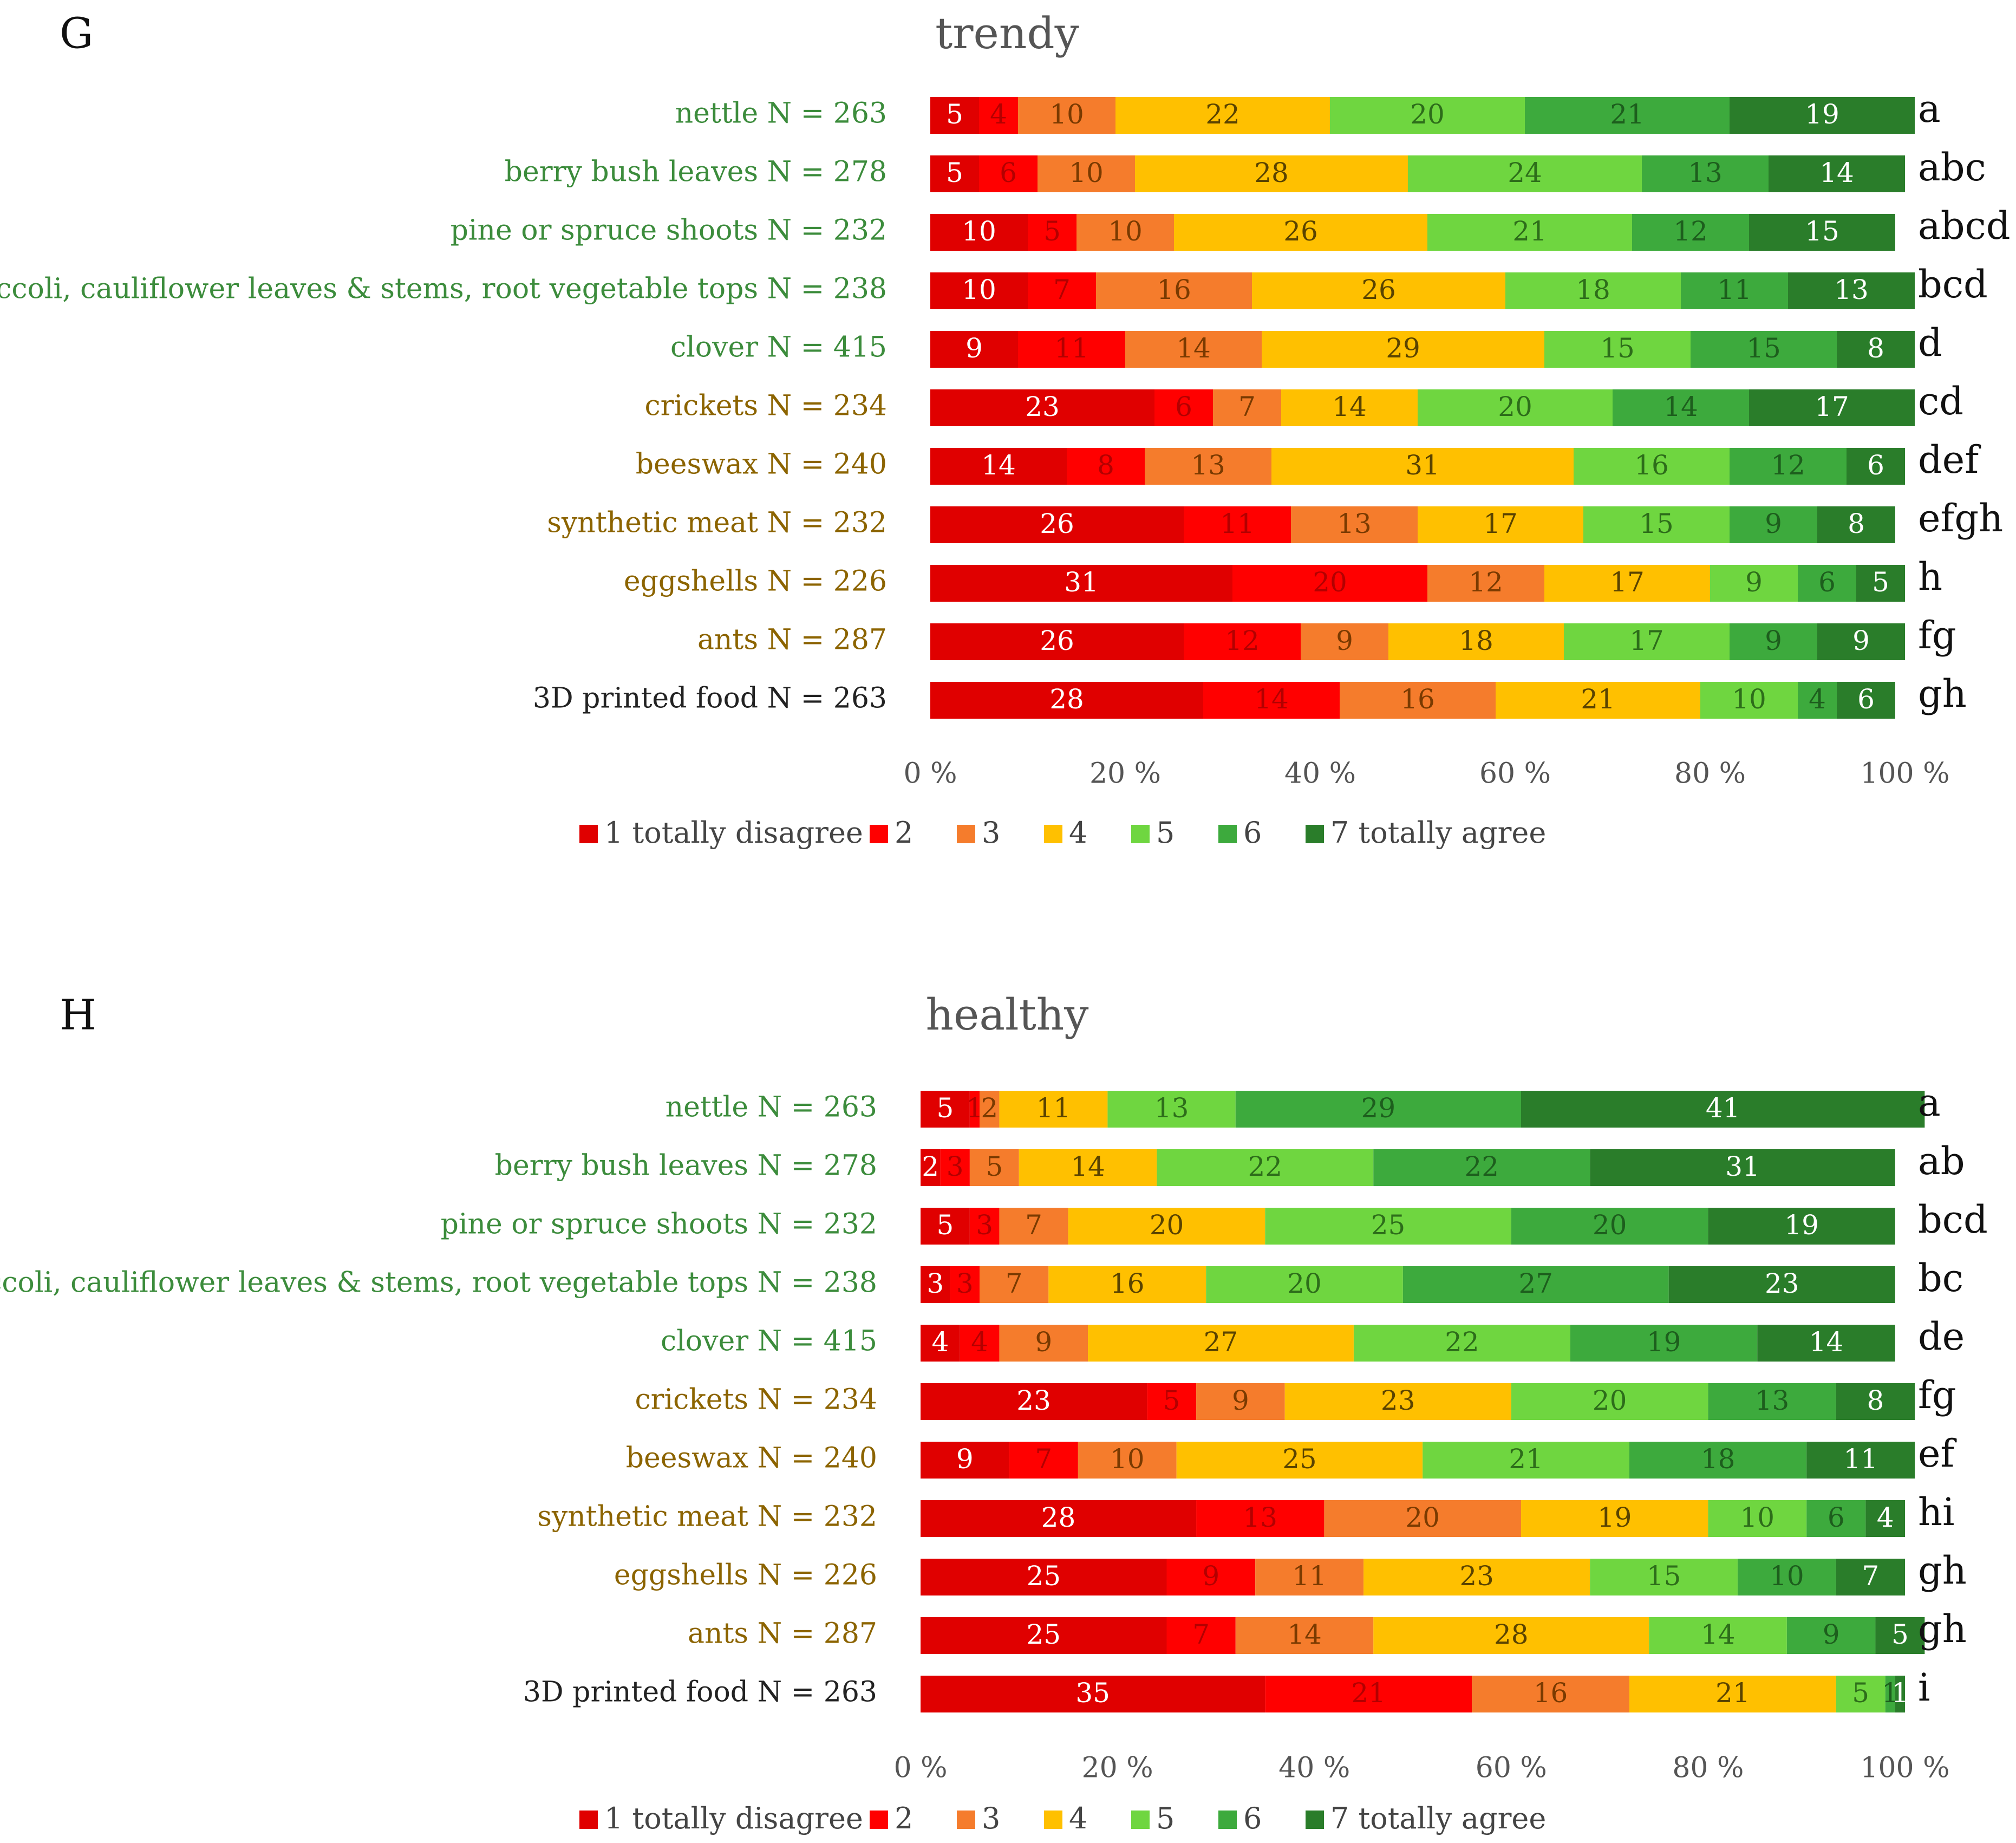  Describe the element at coordinates (1961, 518) in the screenshot. I see `significance-letters: efgh` at that location.